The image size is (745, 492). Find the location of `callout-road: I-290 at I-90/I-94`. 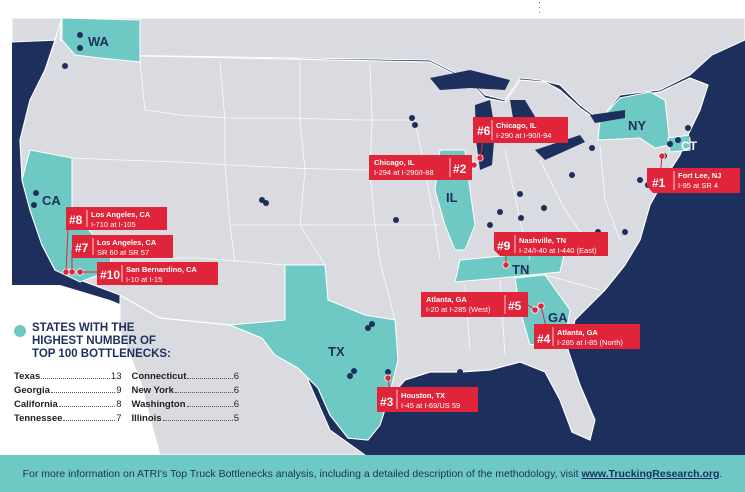

callout-road: I-290 at I-90/I-94 is located at coordinates (523, 135).